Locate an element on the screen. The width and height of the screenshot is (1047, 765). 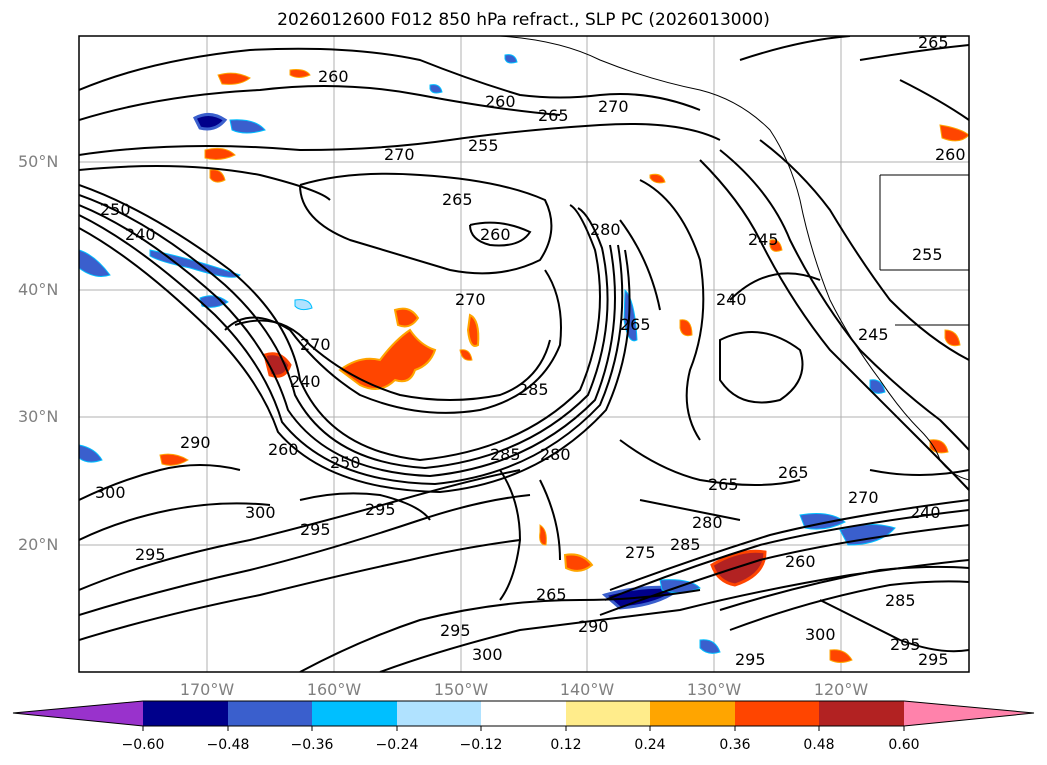
lat-label-20n: 20°N is located at coordinates (38, 544).